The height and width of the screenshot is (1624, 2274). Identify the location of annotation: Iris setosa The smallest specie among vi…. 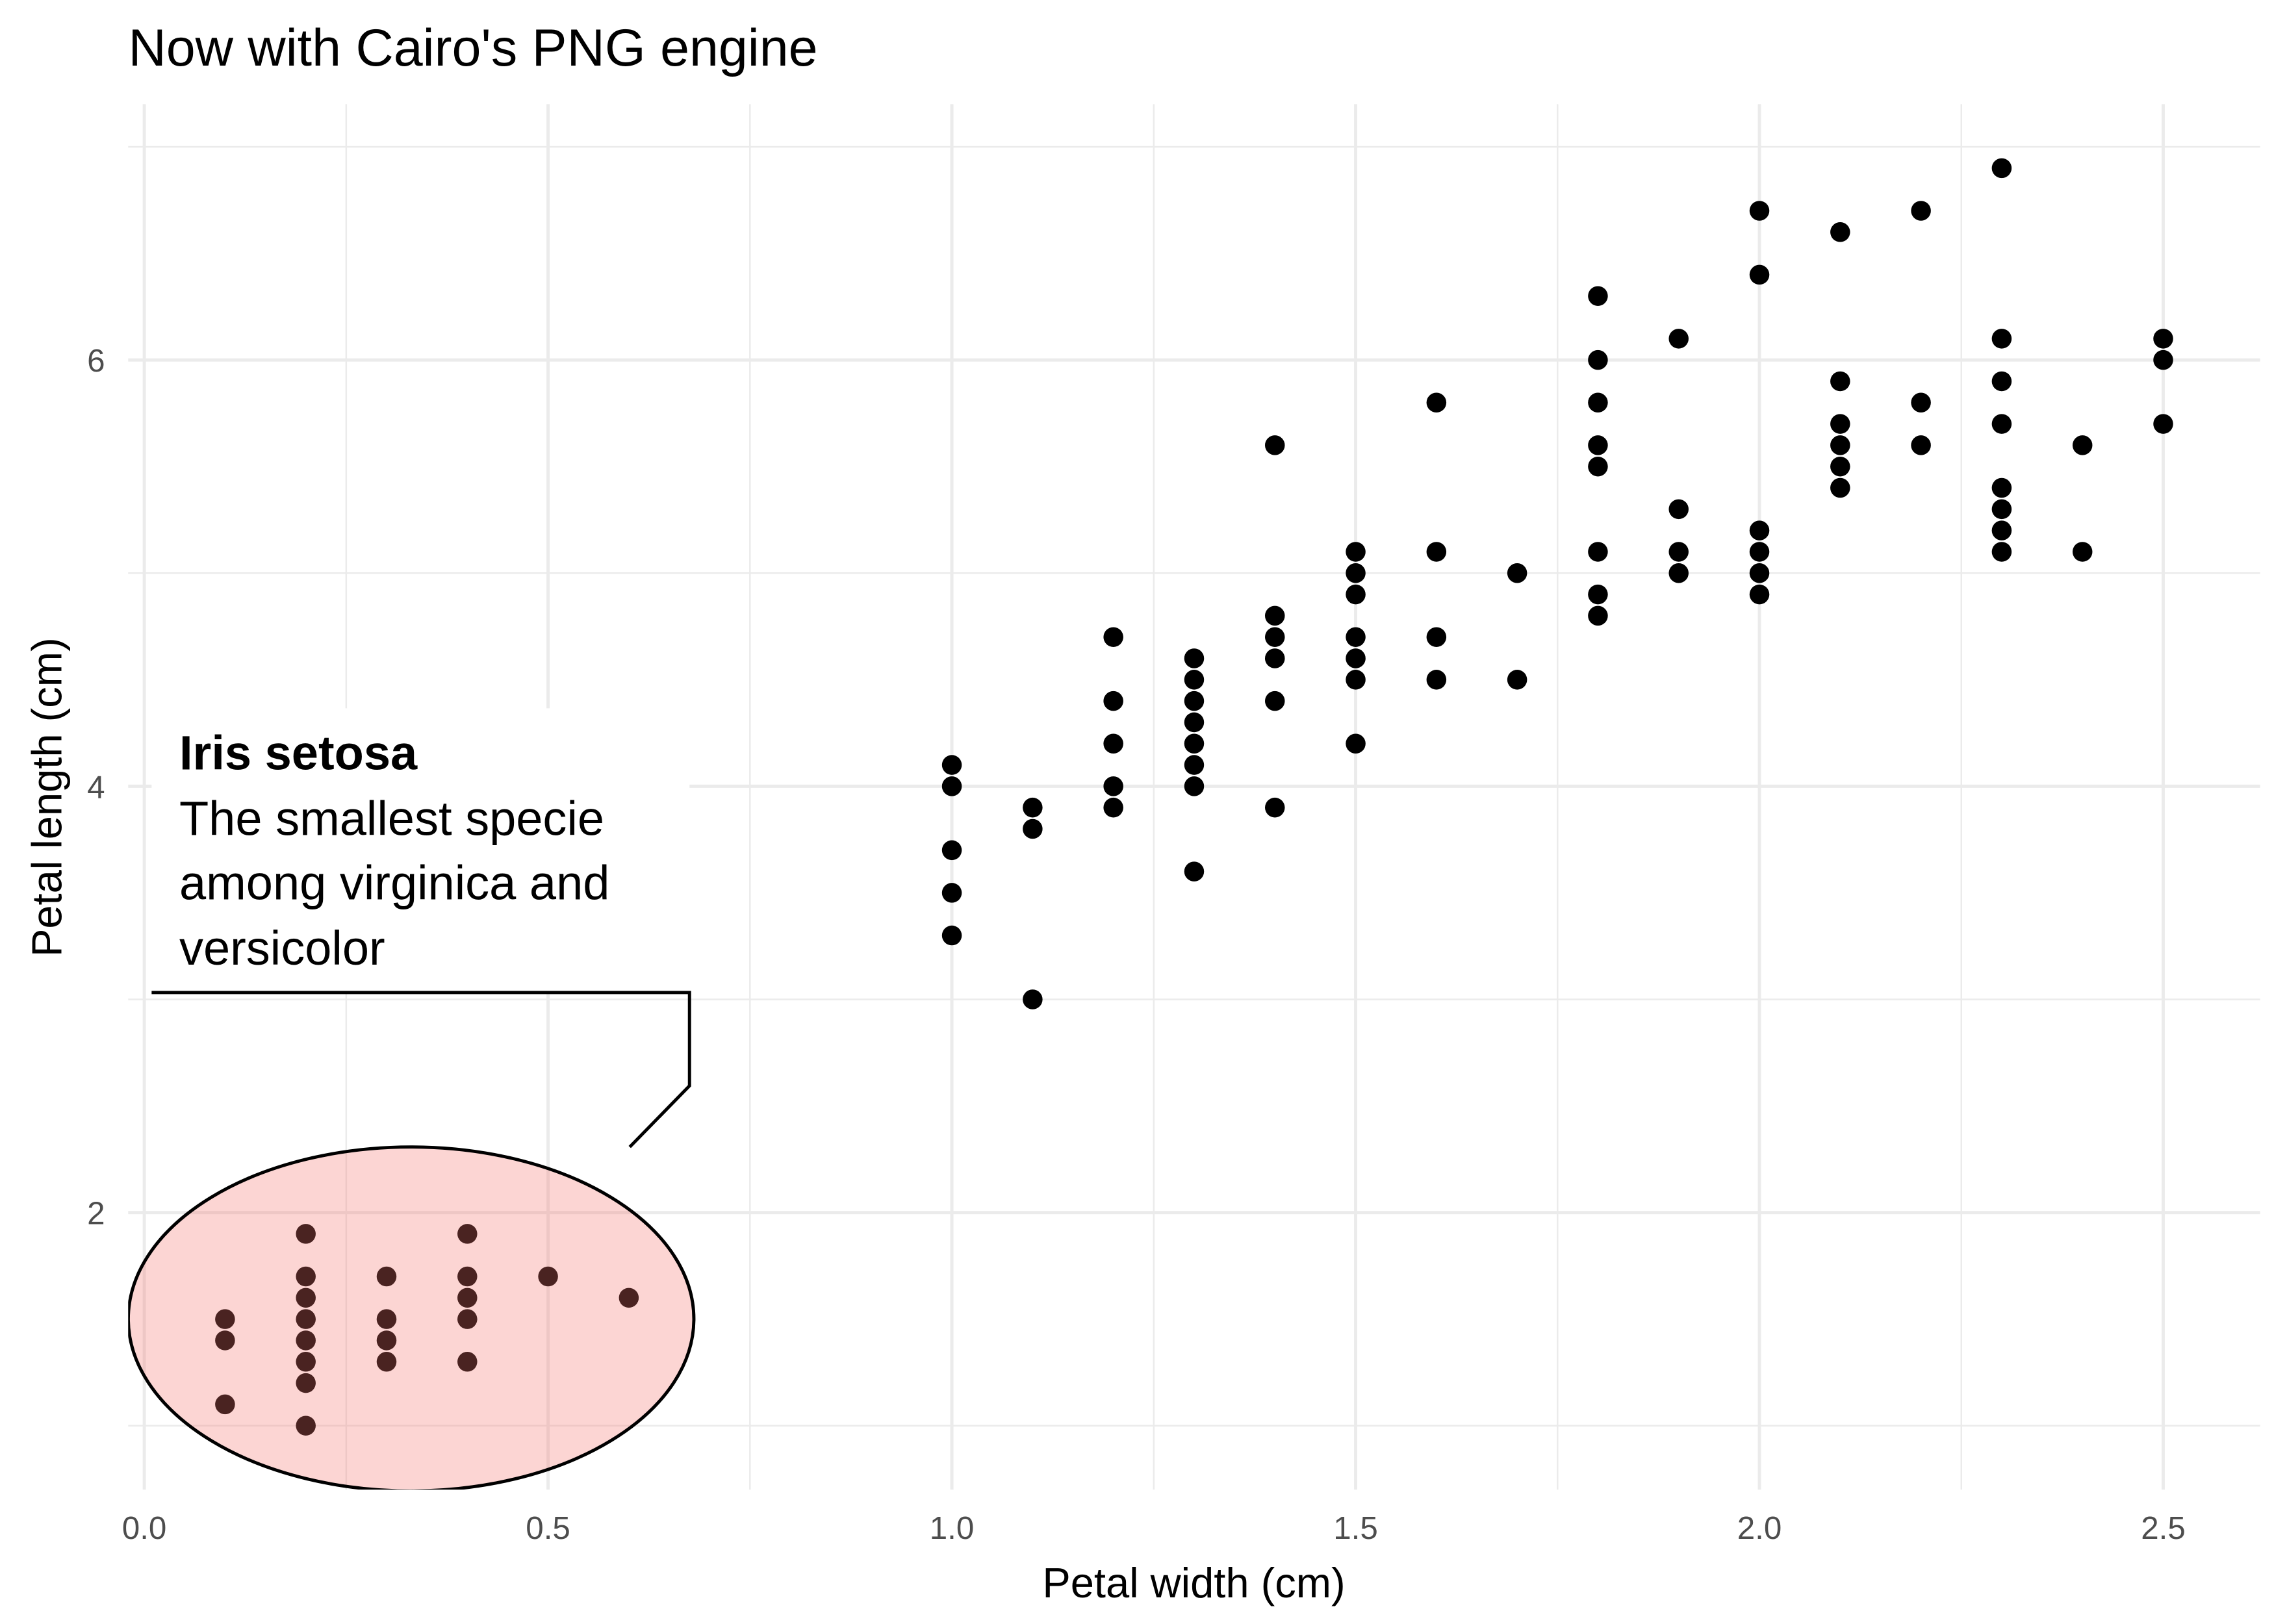
(412, 1099).